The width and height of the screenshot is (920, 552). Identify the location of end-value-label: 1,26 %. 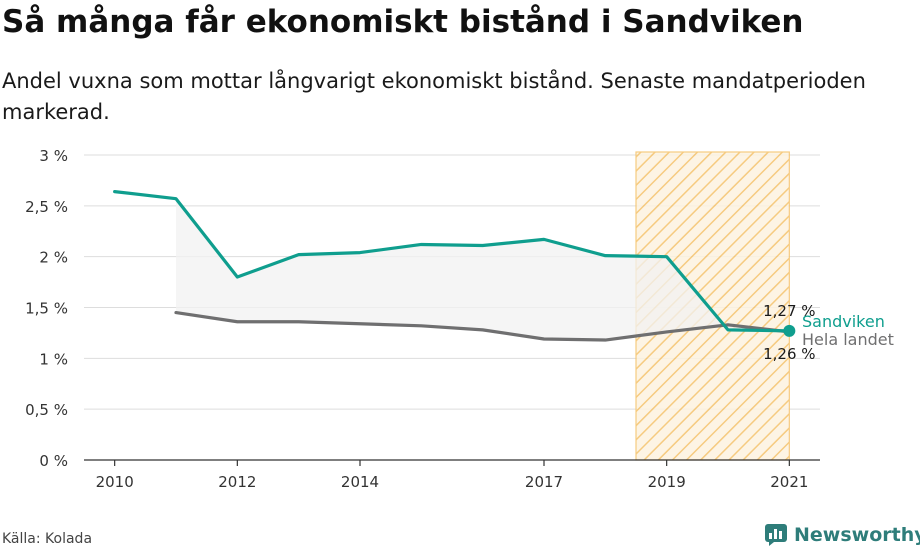
(789, 354).